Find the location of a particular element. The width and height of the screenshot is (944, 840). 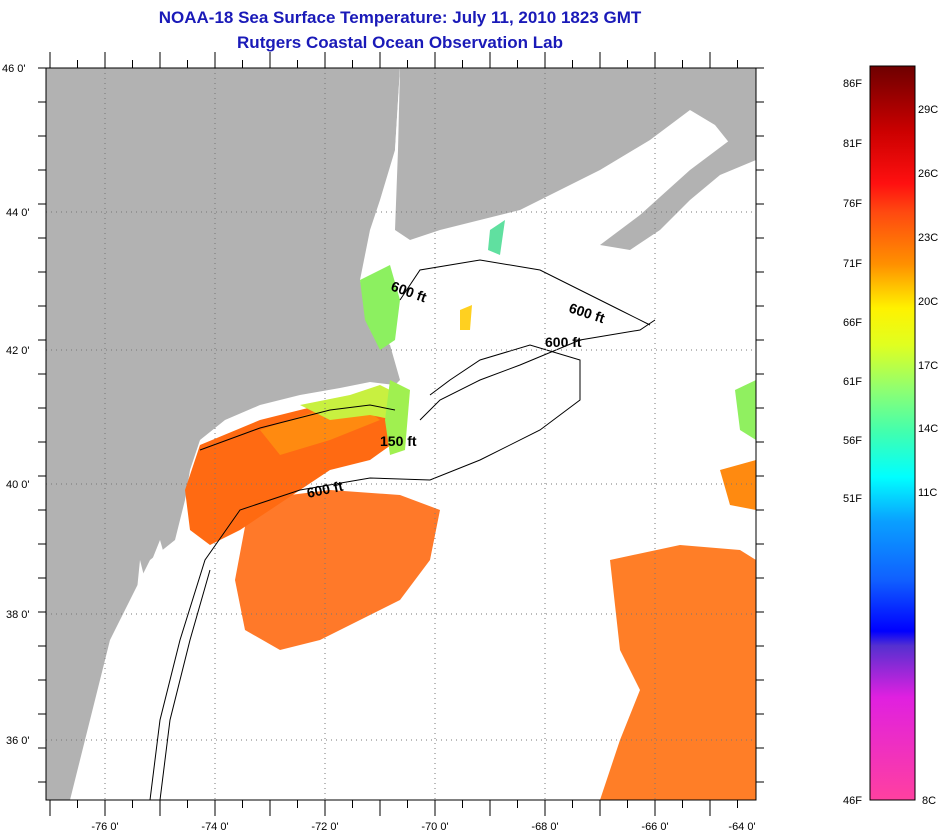

lon-label: -76 0' is located at coordinates (104, 827).